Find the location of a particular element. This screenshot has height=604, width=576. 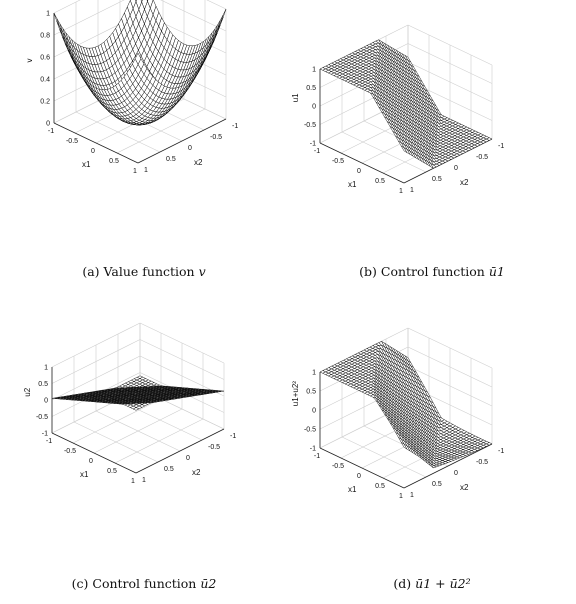

z-axis-label: u1 is located at coordinates (295, 97).